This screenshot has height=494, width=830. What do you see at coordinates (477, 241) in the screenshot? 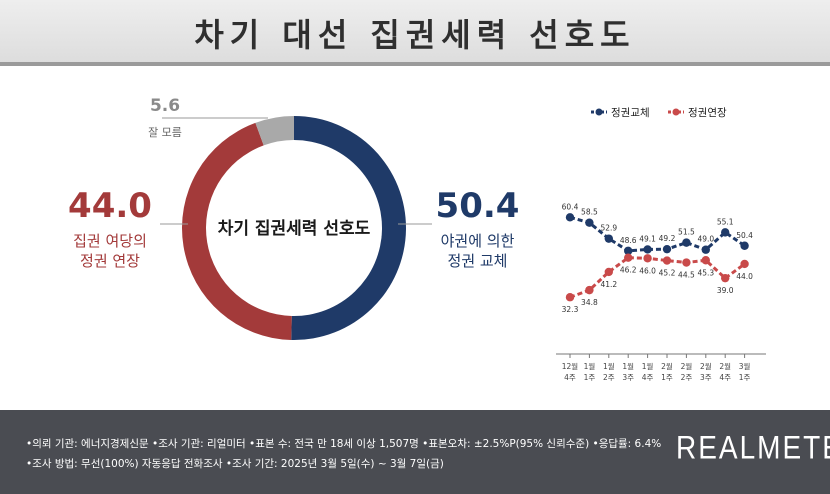
I see `opposition-label-1: 야권에 의한` at bounding box center [477, 241].